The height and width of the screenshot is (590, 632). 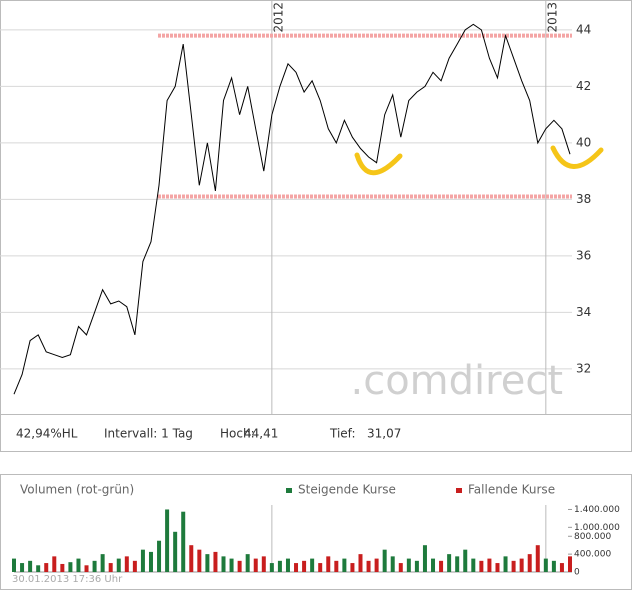 What do you see at coordinates (278, 17) in the screenshot?
I see `x-tick-label: 2012` at bounding box center [278, 17].